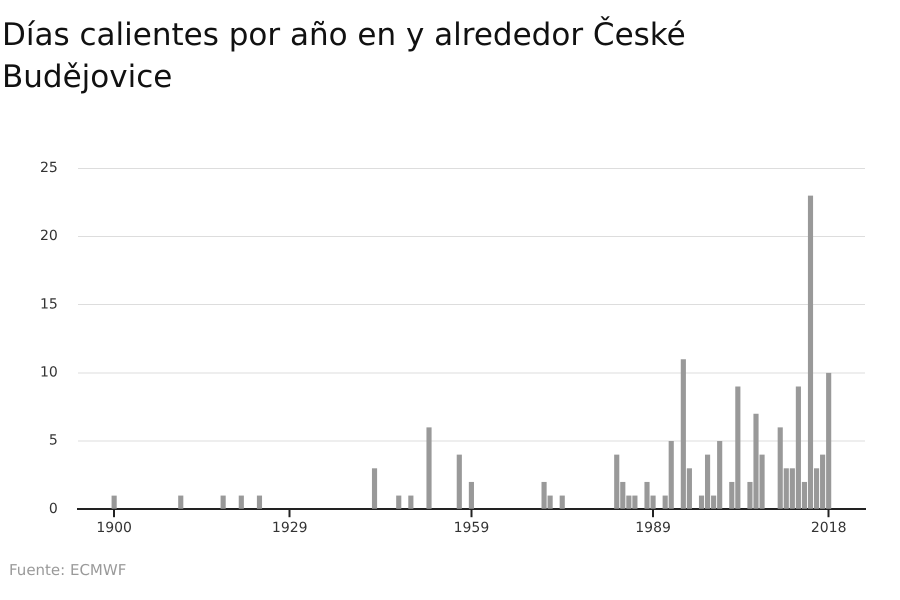  What do you see at coordinates (653, 528) in the screenshot?
I see `x-tick-label: 1989` at bounding box center [653, 528].